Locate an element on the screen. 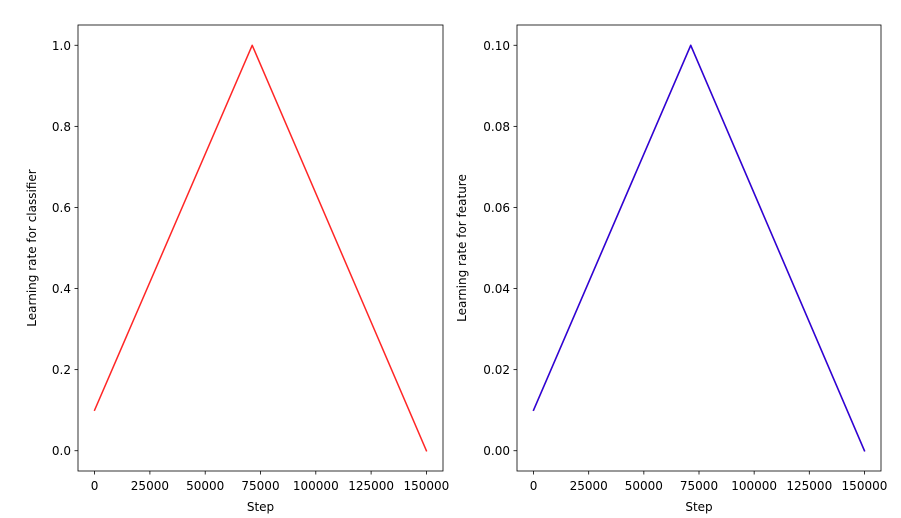 Image resolution: width=901 pixels, height=518 pixels. y-tick-label: 0.4 is located at coordinates (61, 289).